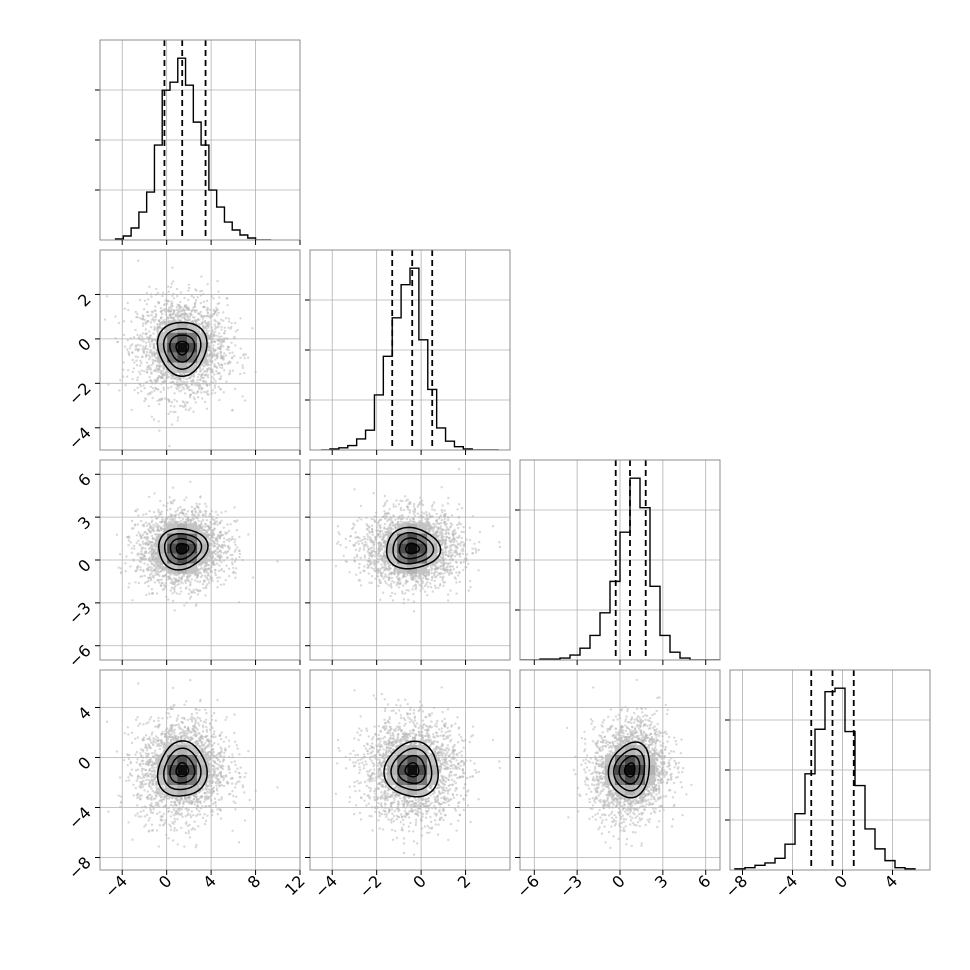  Describe the element at coordinates (172, 357) in the screenshot. I see `density-cell` at that location.